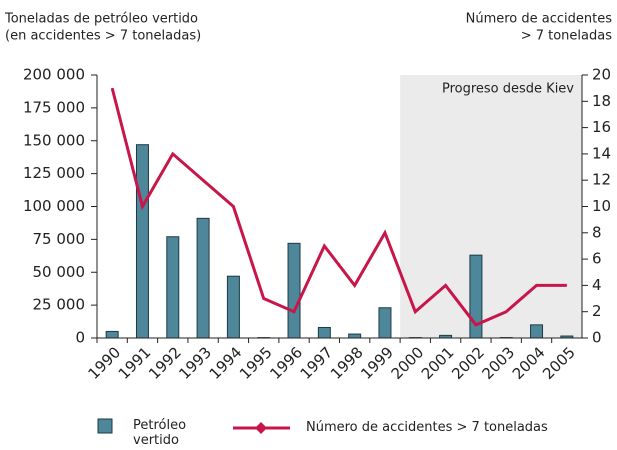 The image size is (617, 450). Describe the element at coordinates (601, 206) in the screenshot. I see `y2-tick-label: 10` at that location.